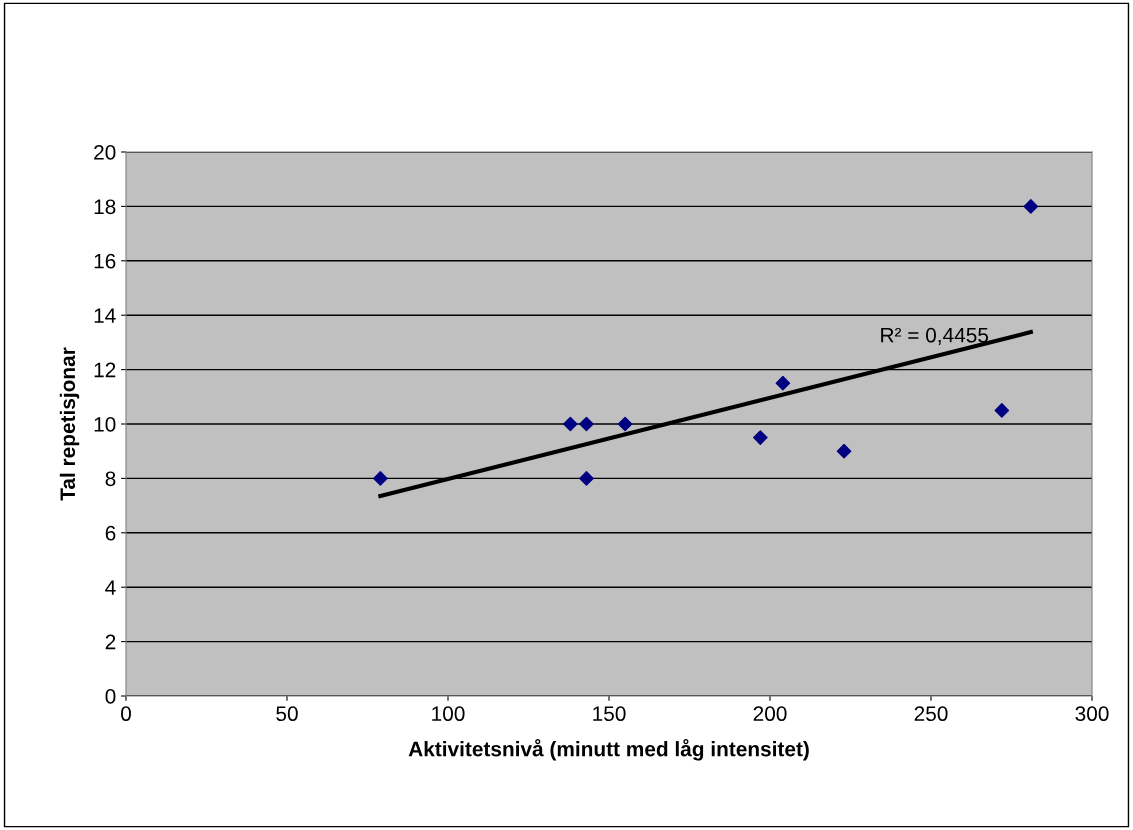 This screenshot has width=1133, height=830. Describe the element at coordinates (105, 261) in the screenshot. I see `y-tick-label: 16` at that location.